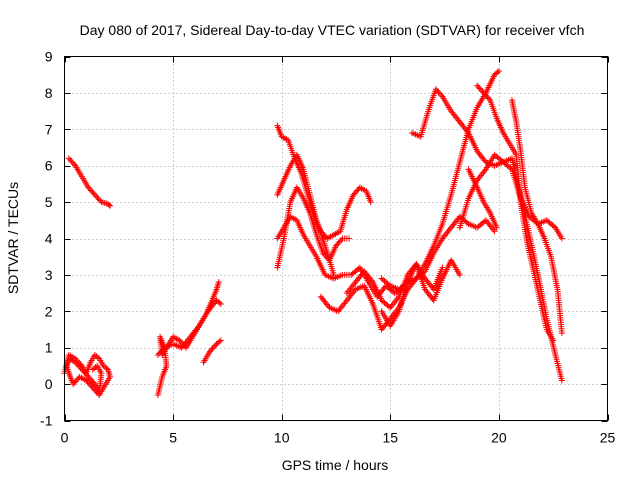  What do you see at coordinates (46, 421) in the screenshot?
I see `y-tick-label: -1` at bounding box center [46, 421].